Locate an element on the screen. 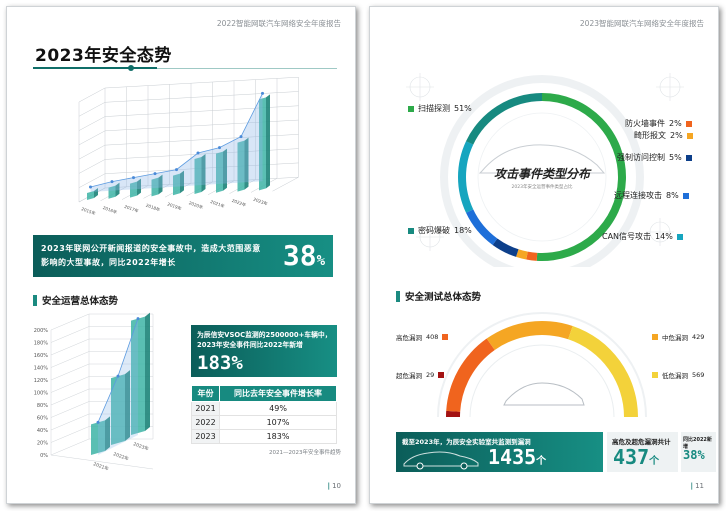 Image resolution: width=726 pixels, height=511 pixels. donut-label: CAN信号攻击 14% is located at coordinates (644, 236).